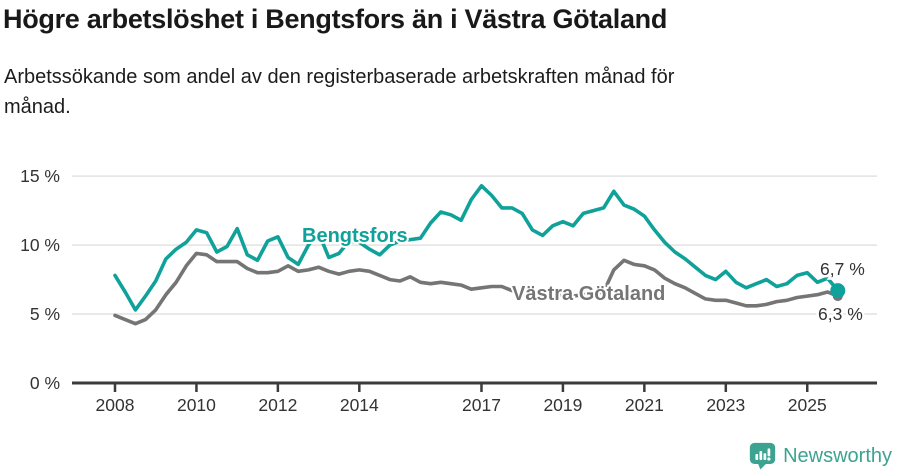 This screenshot has width=900, height=474. What do you see at coordinates (644, 405) in the screenshot?
I see `x-tick-label-2021: 2021` at bounding box center [644, 405].